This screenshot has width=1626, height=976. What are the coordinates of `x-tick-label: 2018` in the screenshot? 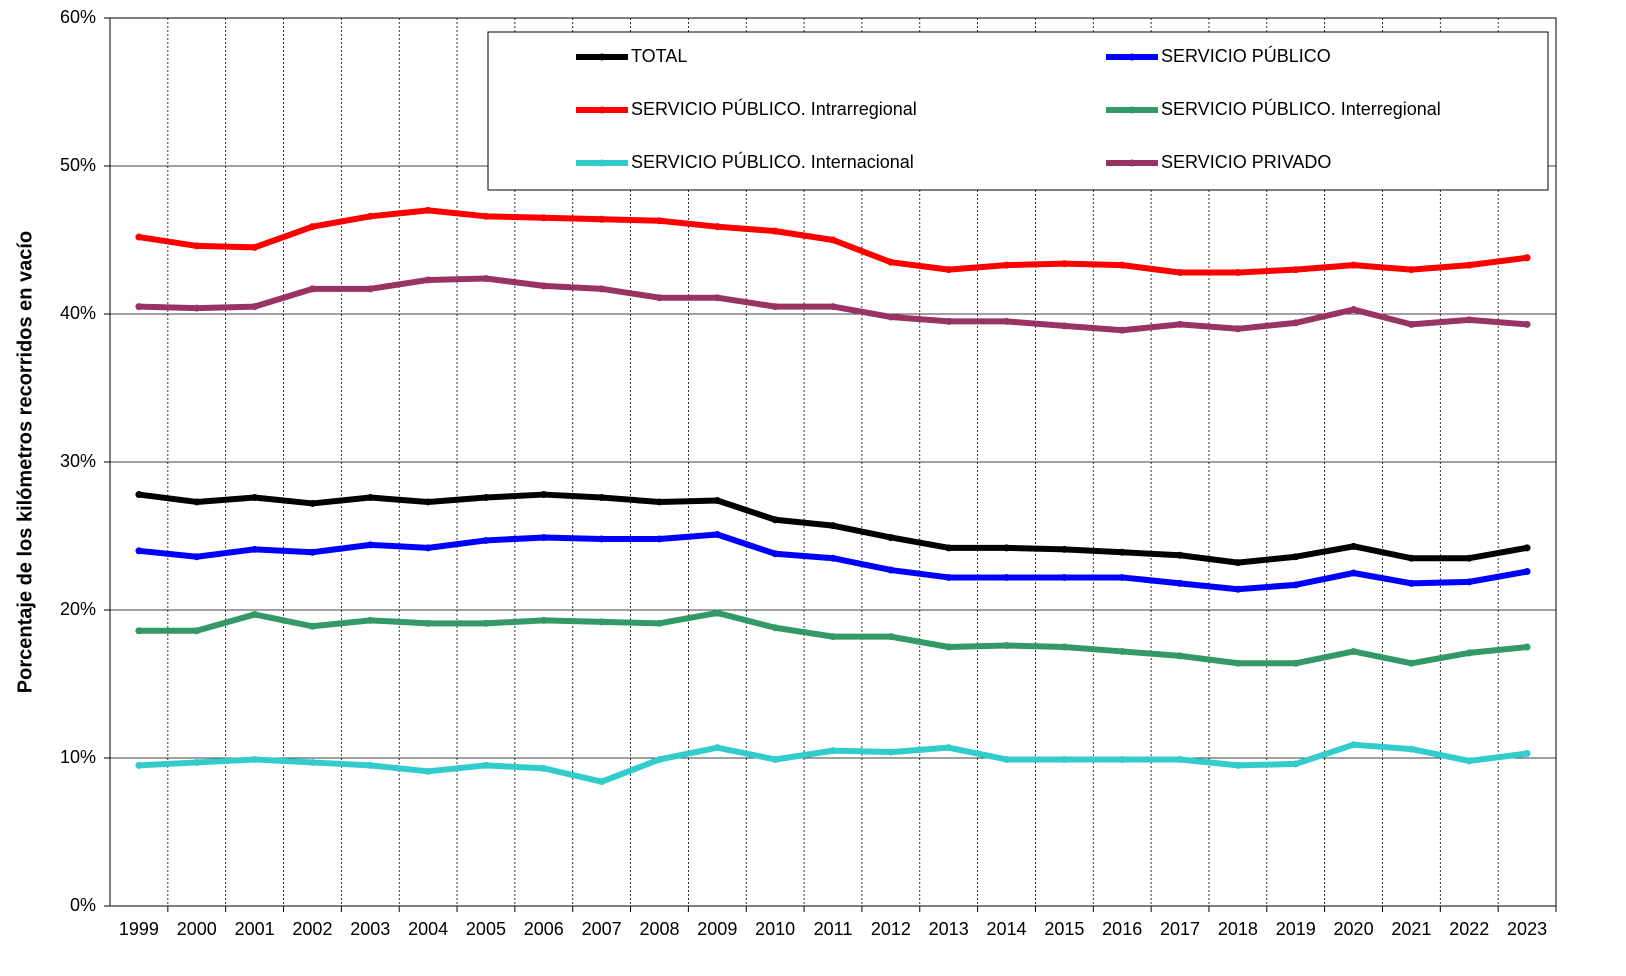 It's located at (1238, 929).